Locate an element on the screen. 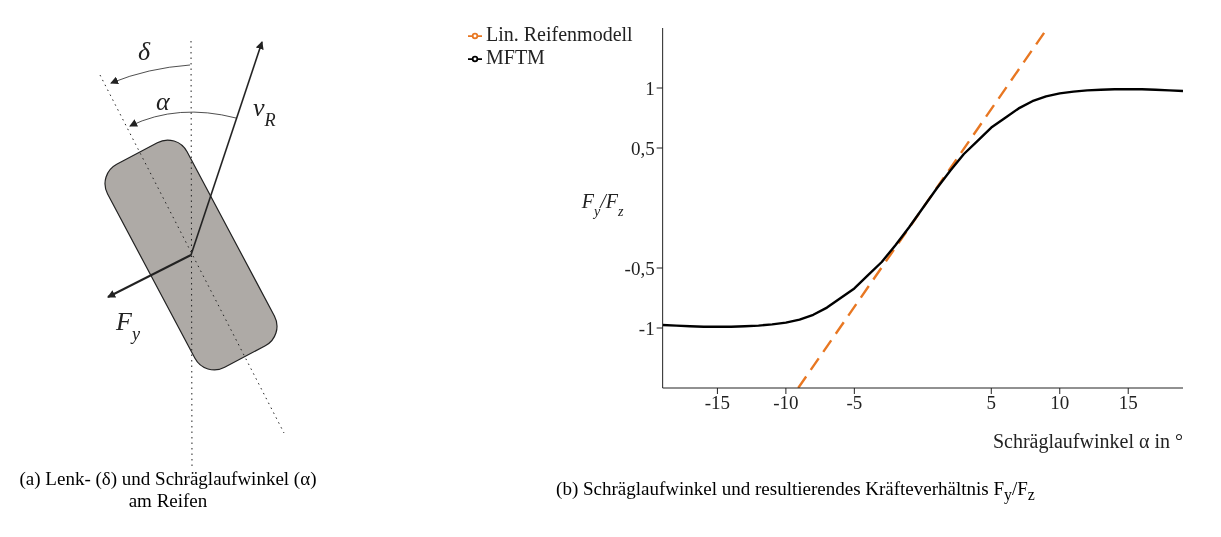 The image size is (1221, 537). x-tick-label: -10 is located at coordinates (786, 403).